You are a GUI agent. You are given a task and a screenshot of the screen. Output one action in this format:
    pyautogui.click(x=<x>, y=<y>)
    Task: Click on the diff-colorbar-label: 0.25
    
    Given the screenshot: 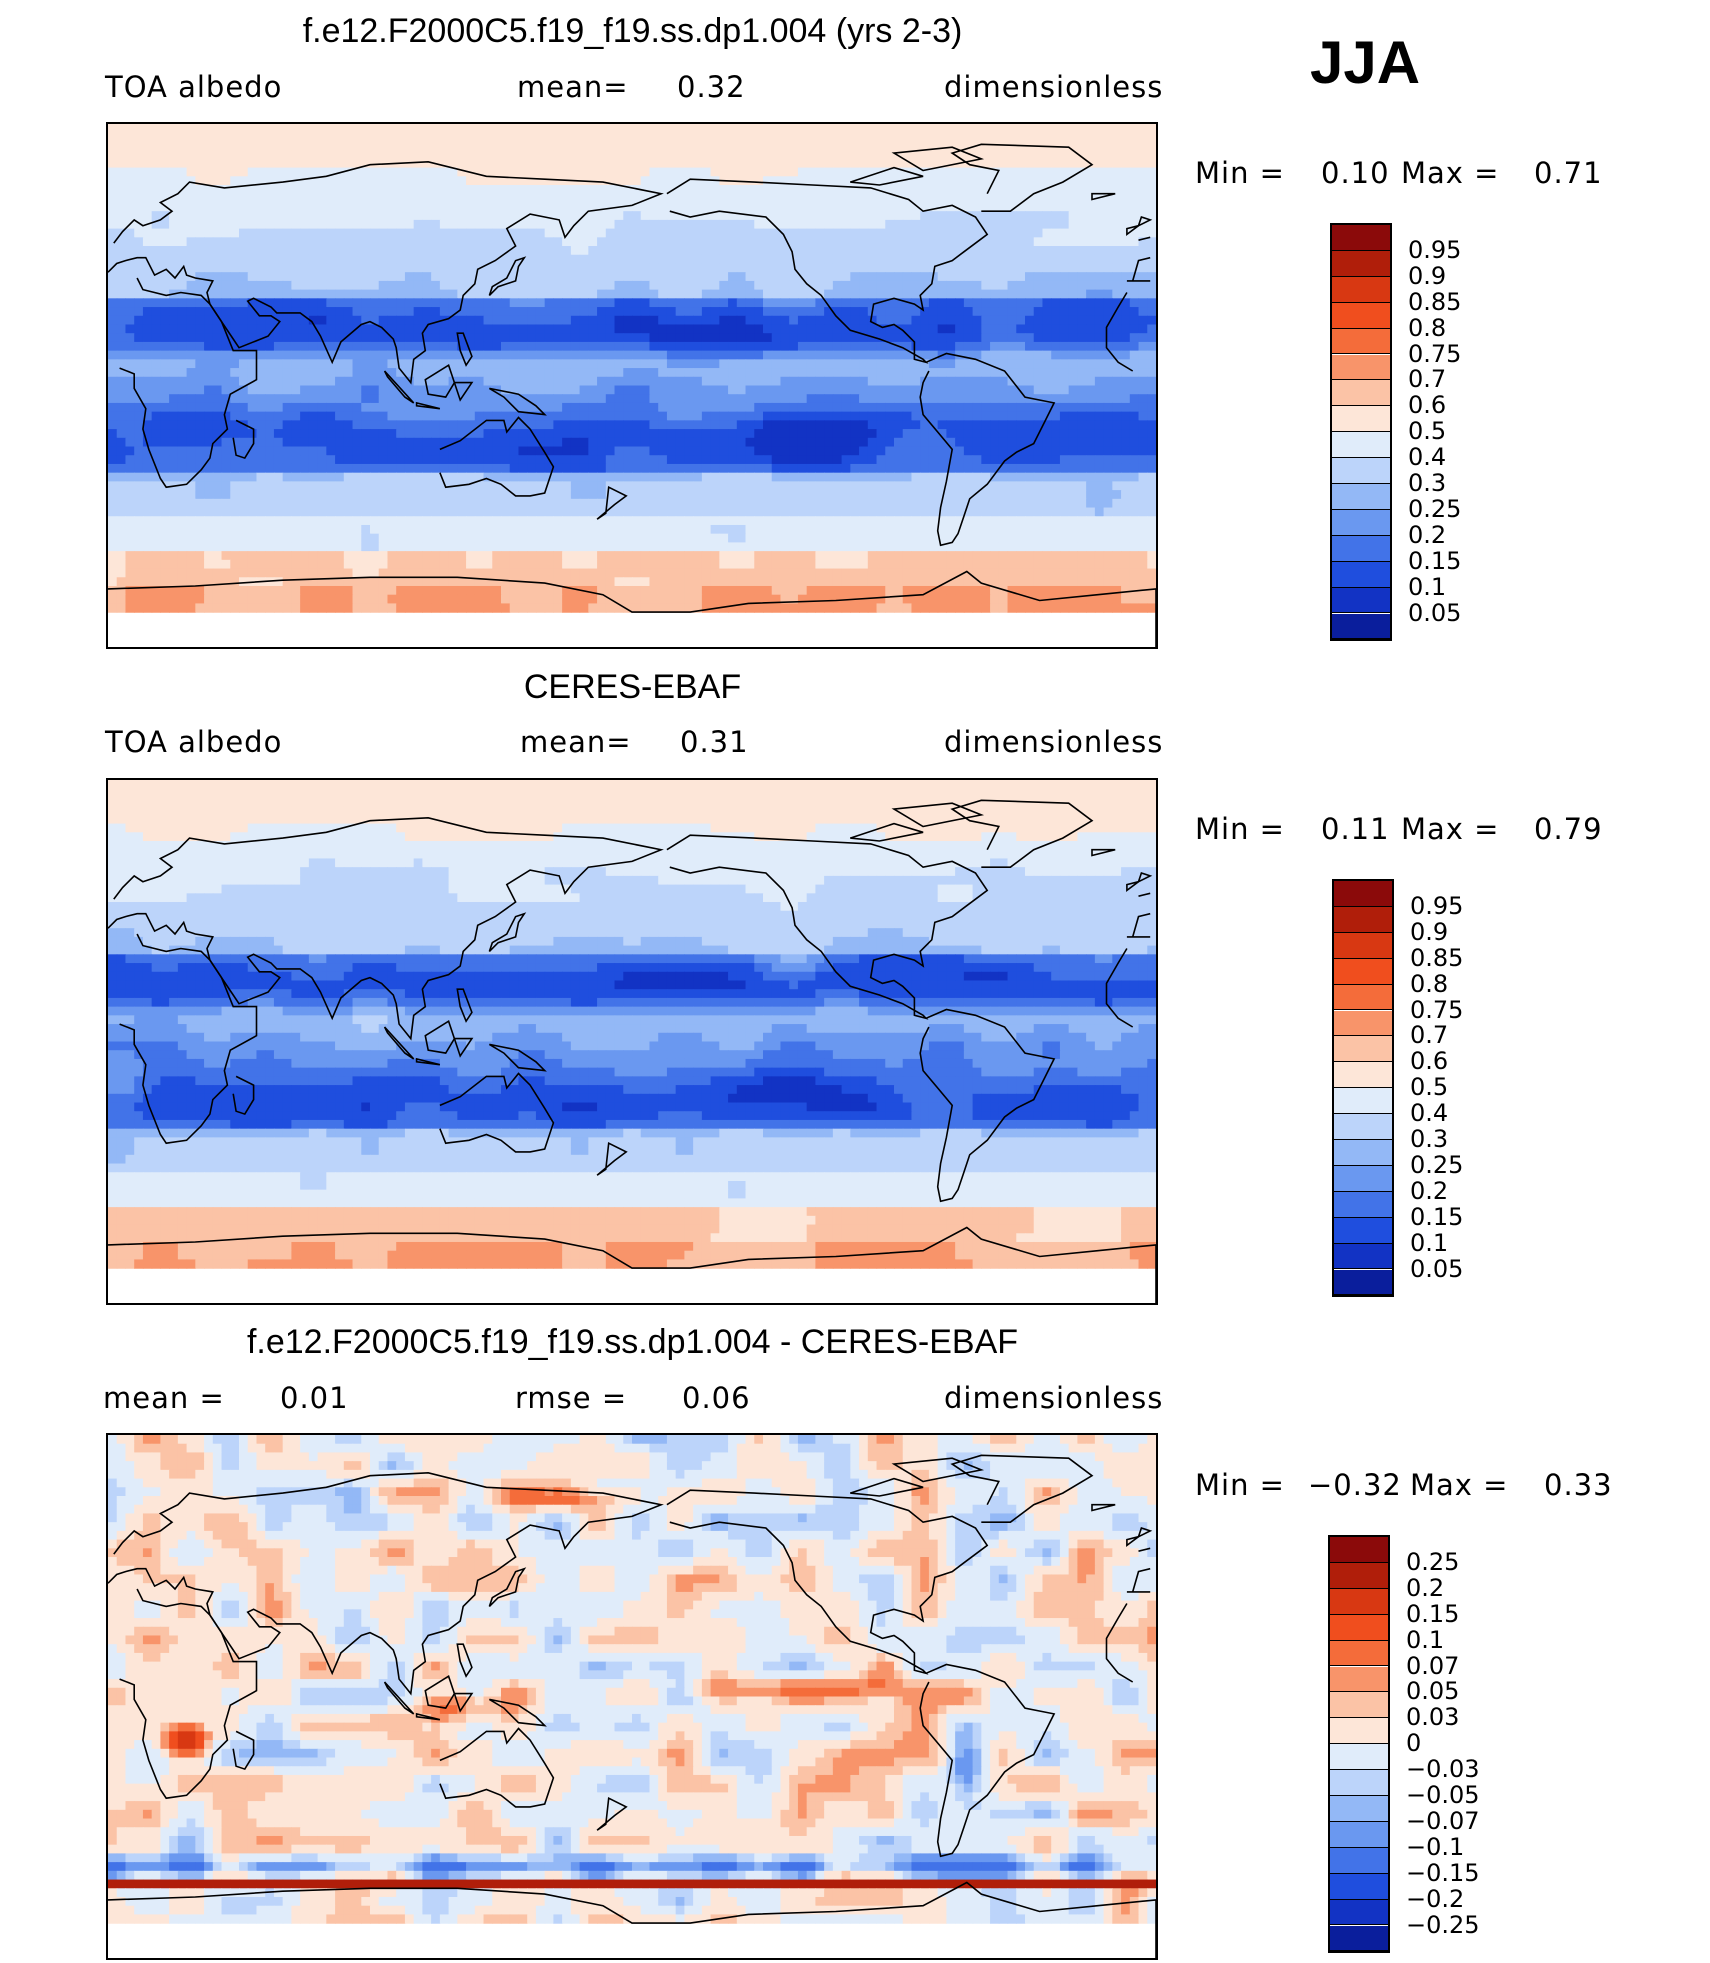 What is the action you would take?
    pyautogui.click(x=1432, y=1562)
    